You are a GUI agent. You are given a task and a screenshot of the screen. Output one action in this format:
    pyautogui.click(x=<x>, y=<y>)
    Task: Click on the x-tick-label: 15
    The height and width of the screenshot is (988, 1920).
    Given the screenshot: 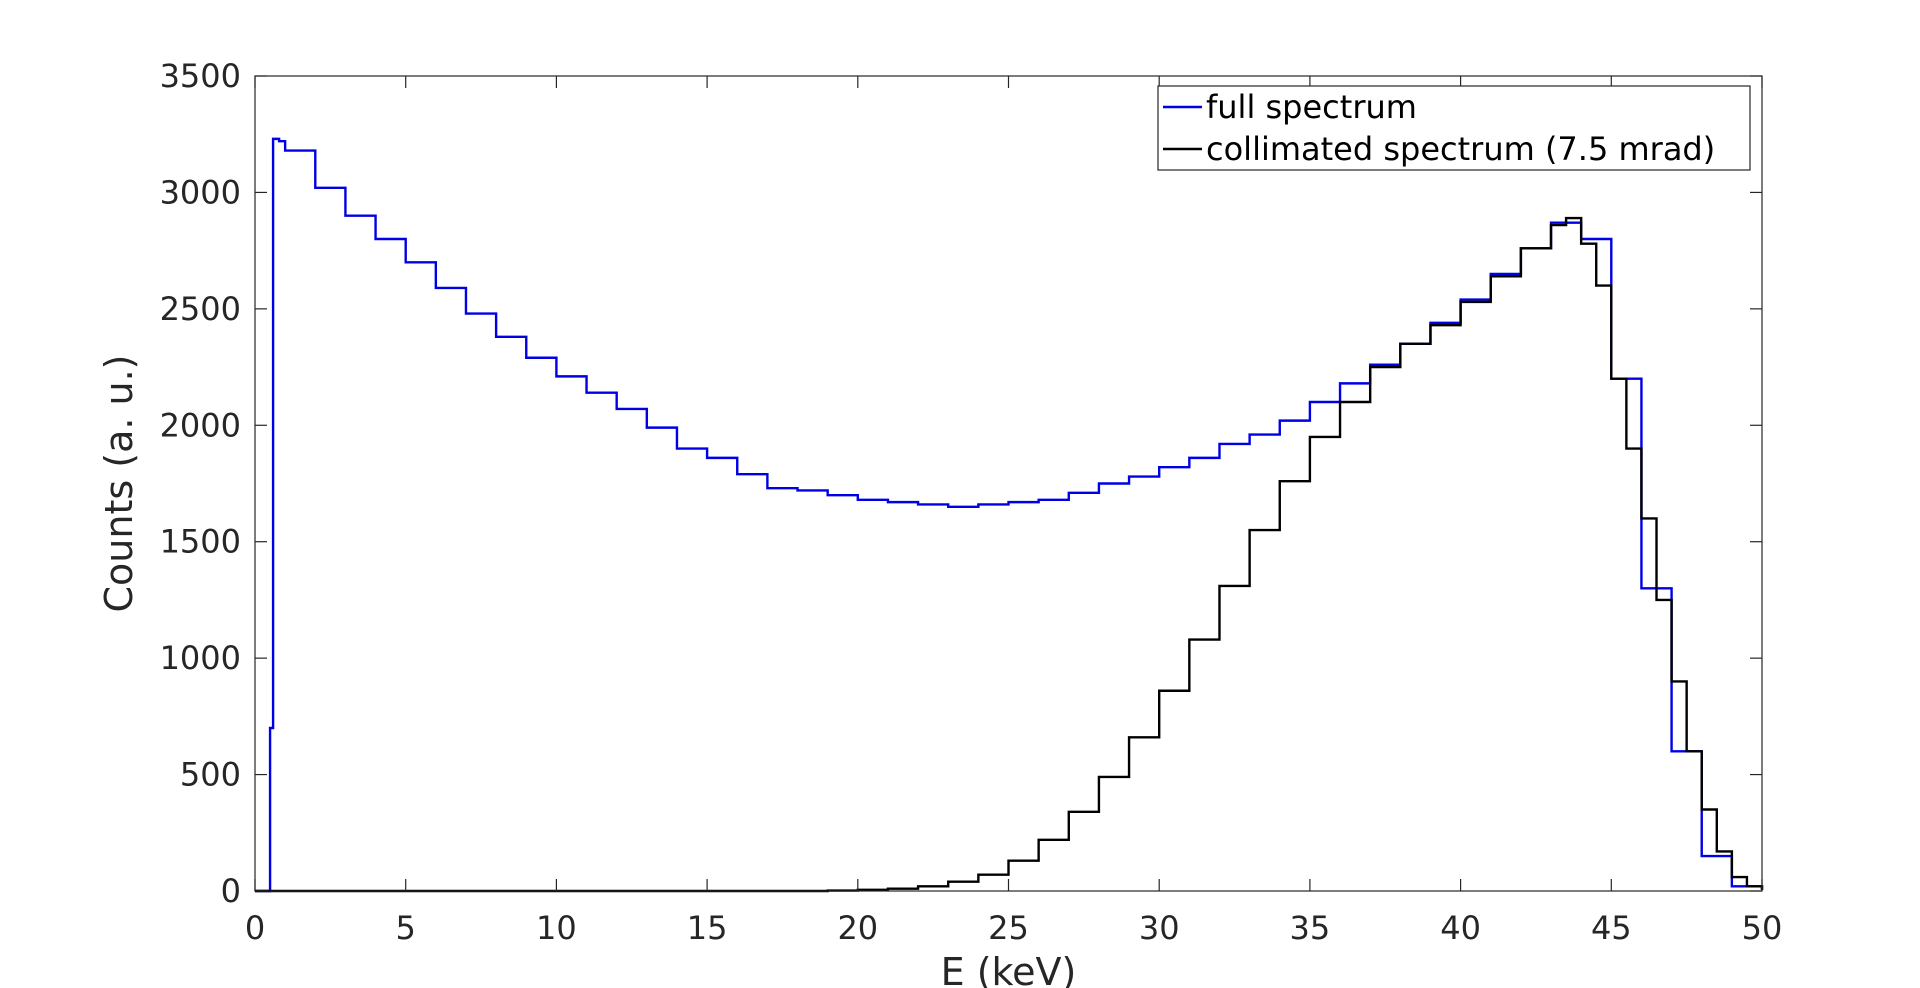 What is the action you would take?
    pyautogui.click(x=707, y=928)
    